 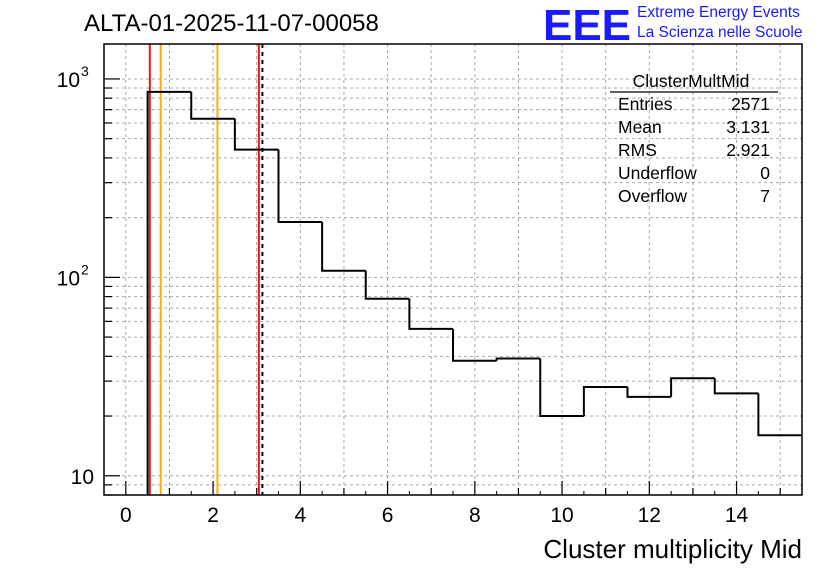 What do you see at coordinates (85, 269) in the screenshot?
I see `y-tick-exponent: 2` at bounding box center [85, 269].